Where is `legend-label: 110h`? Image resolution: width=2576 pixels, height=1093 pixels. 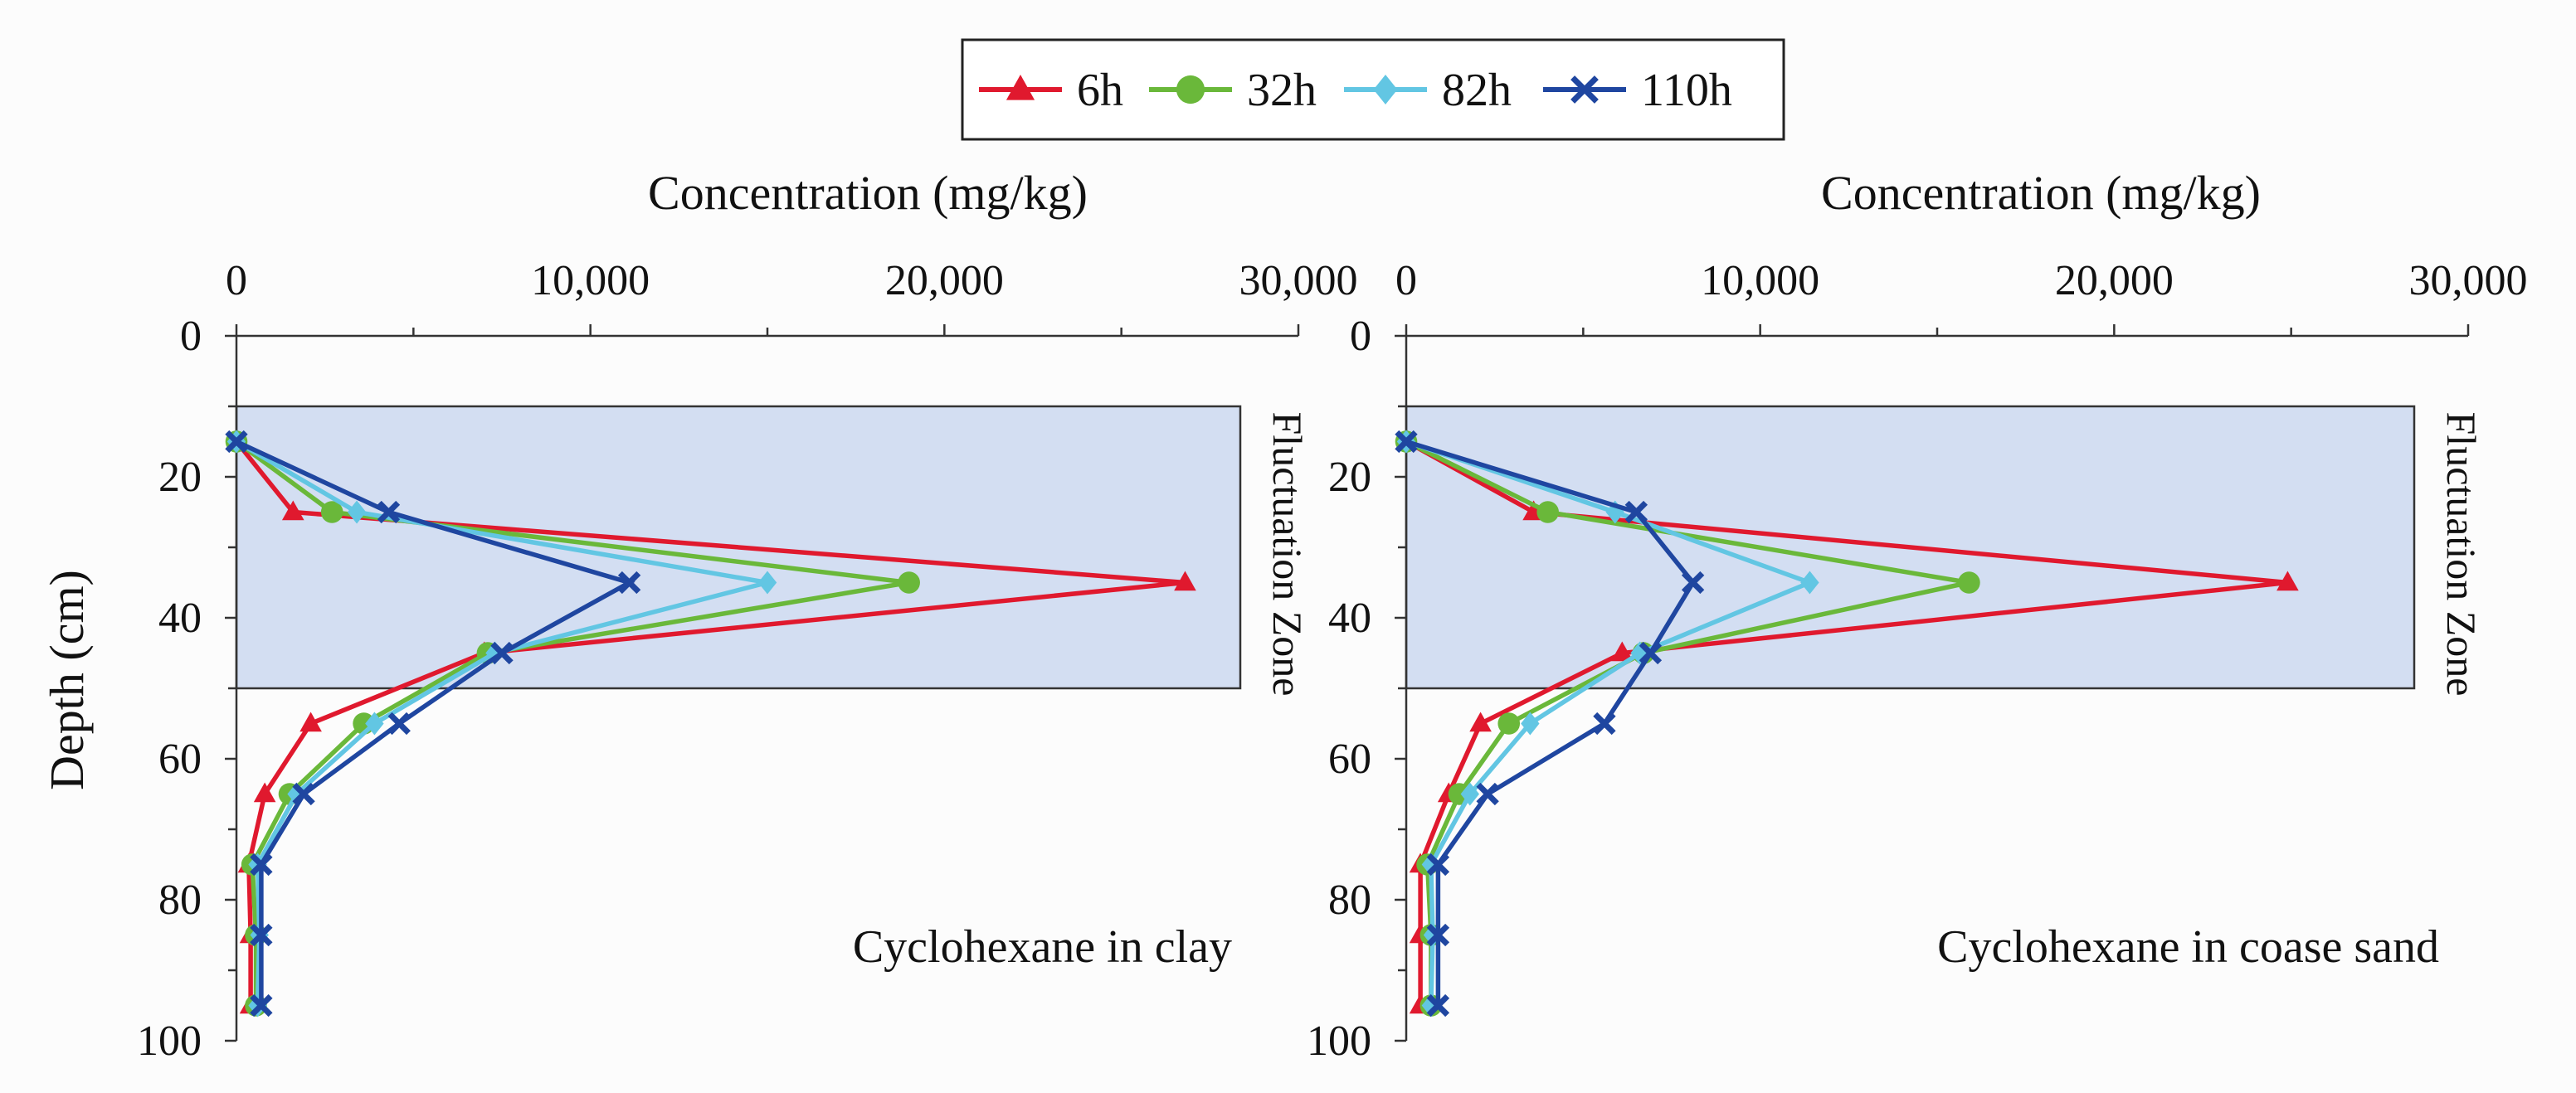 legend-label: 110h is located at coordinates (1686, 90).